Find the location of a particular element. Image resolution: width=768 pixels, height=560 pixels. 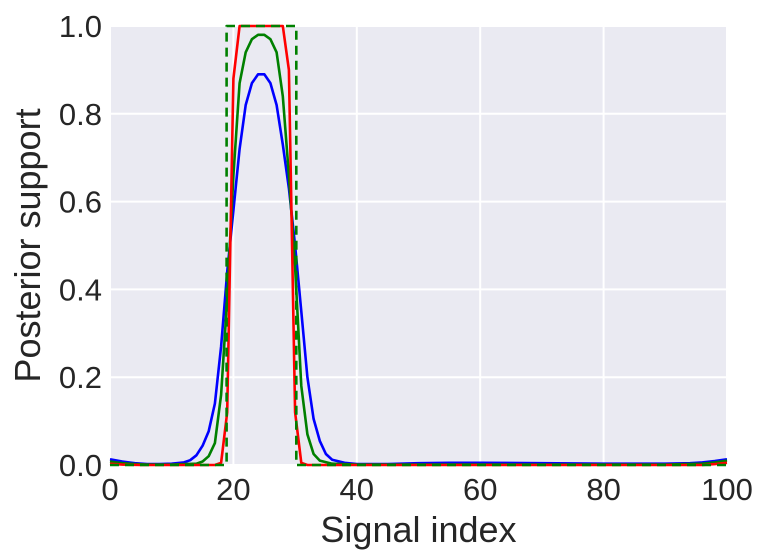

y-tick-label: 0.4 is located at coordinates (80, 289).